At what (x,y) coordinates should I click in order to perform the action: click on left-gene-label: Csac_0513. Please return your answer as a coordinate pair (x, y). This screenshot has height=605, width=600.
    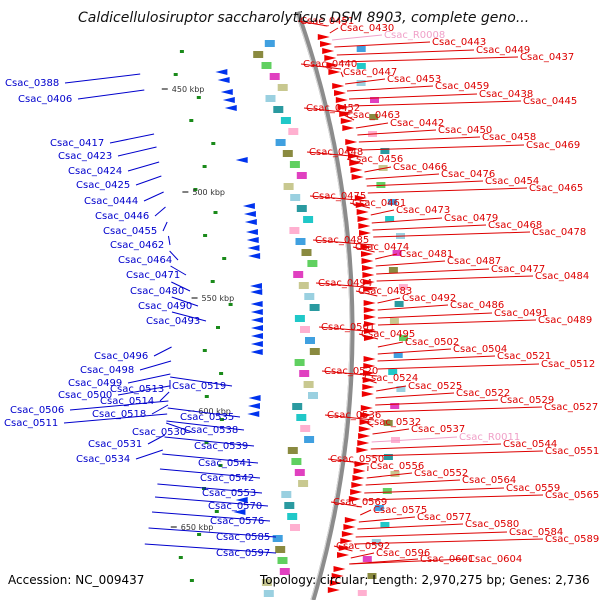
    Looking at the image, I should click on (137, 389).